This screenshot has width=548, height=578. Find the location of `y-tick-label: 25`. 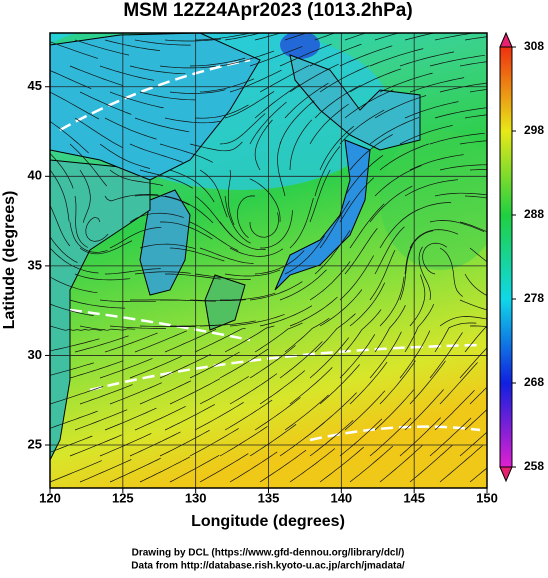

y-tick-label: 25 is located at coordinates (35, 443).